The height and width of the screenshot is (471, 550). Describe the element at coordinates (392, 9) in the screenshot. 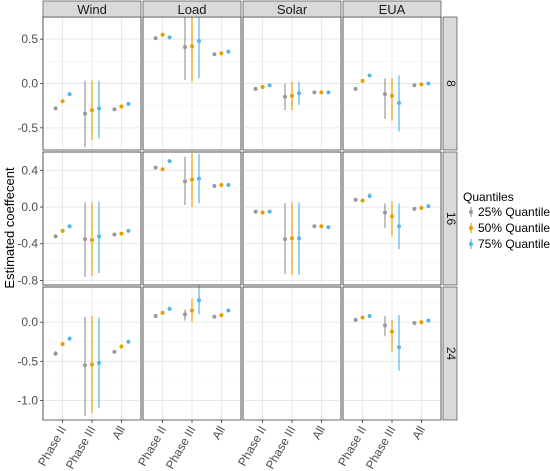

I see `facet-strip-eua` at that location.